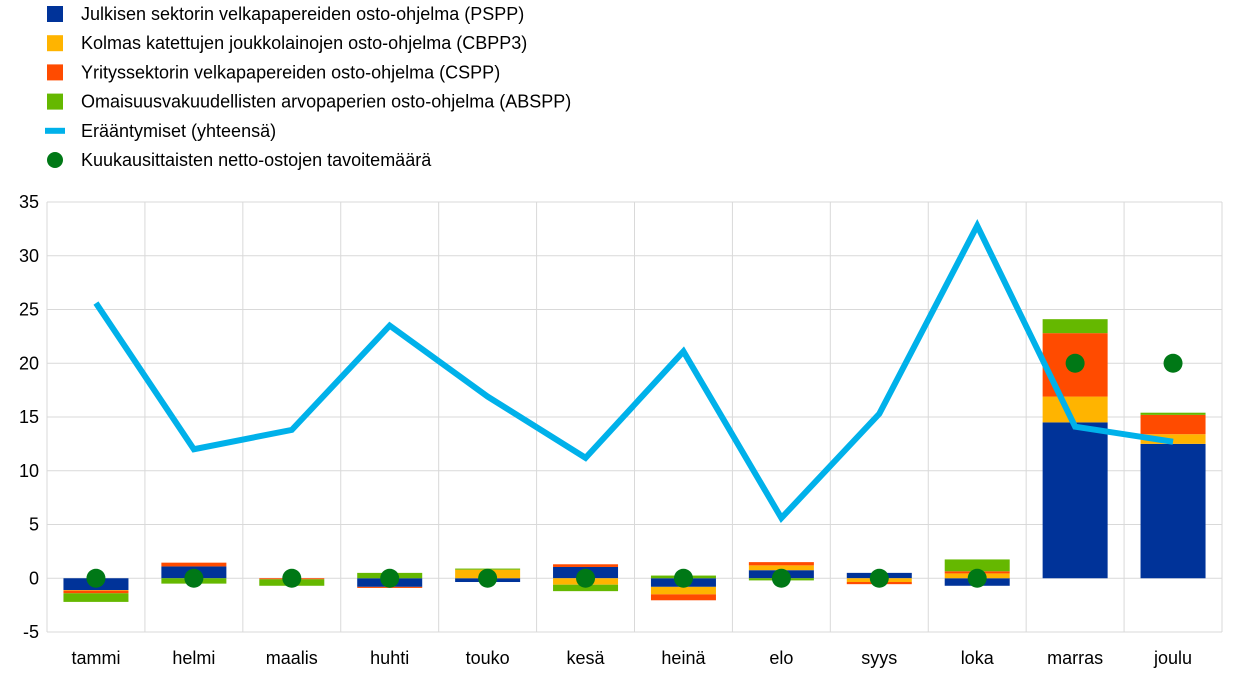 The width and height of the screenshot is (1240, 683). I want to click on legend-label: Erääntymiset (yhteensä), so click(178, 131).